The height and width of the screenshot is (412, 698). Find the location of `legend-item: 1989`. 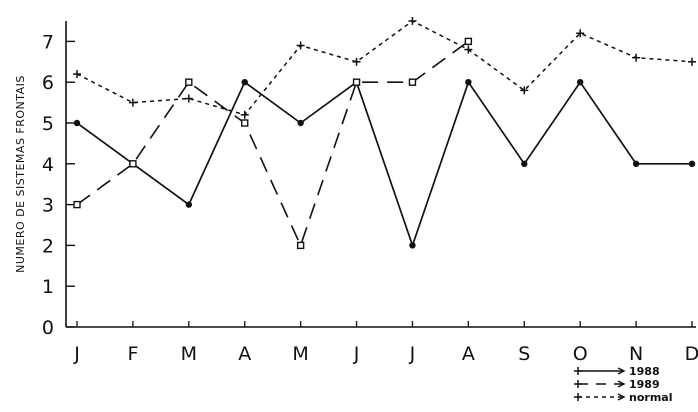

legend-item: 1989 is located at coordinates (617, 384).